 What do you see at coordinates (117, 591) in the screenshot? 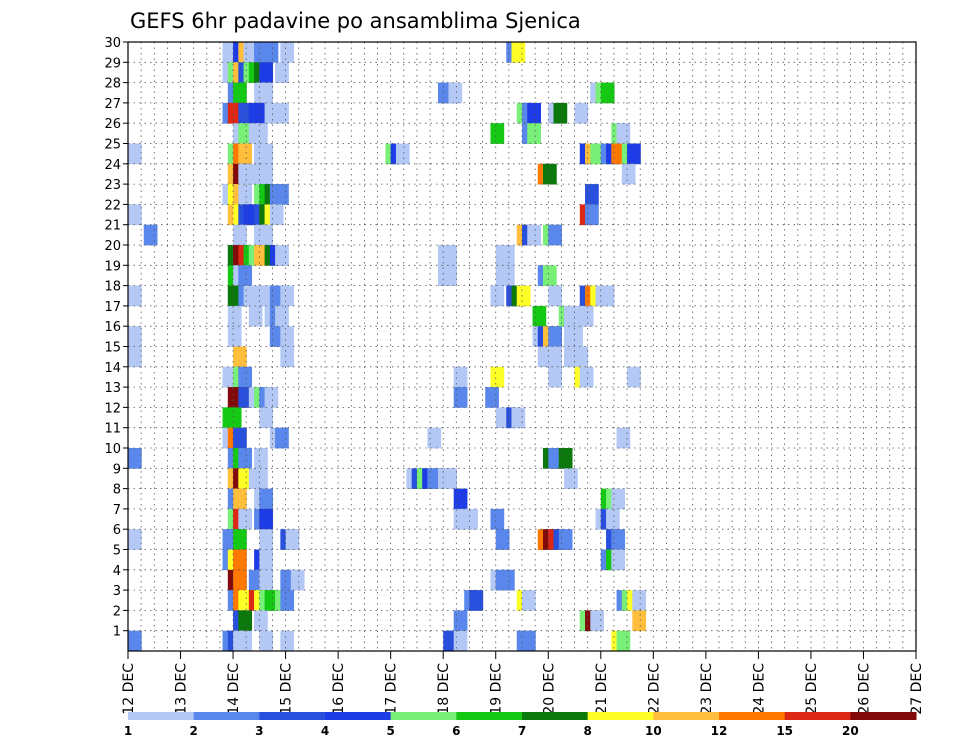
I see `y-tick-label-3: 3` at bounding box center [117, 591].